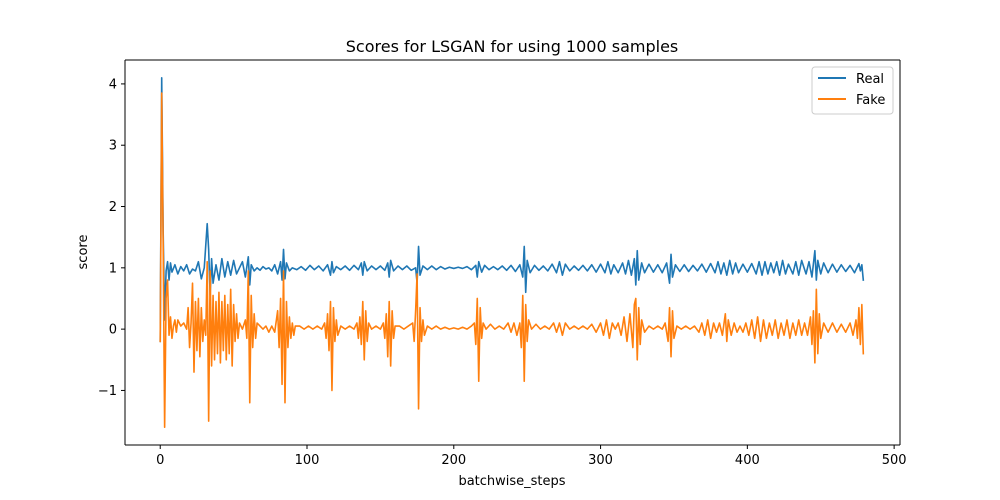 The width and height of the screenshot is (1000, 500). What do you see at coordinates (107, 391) in the screenshot?
I see `y-tick-label: −1` at bounding box center [107, 391].